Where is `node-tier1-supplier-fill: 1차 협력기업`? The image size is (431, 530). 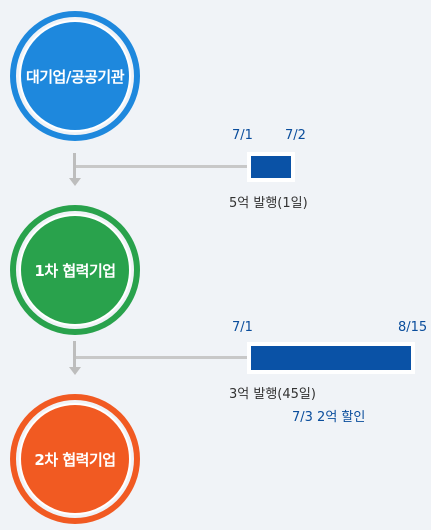
node-tier1-supplier-fill: 1차 협력기업 is located at coordinates (75, 270).